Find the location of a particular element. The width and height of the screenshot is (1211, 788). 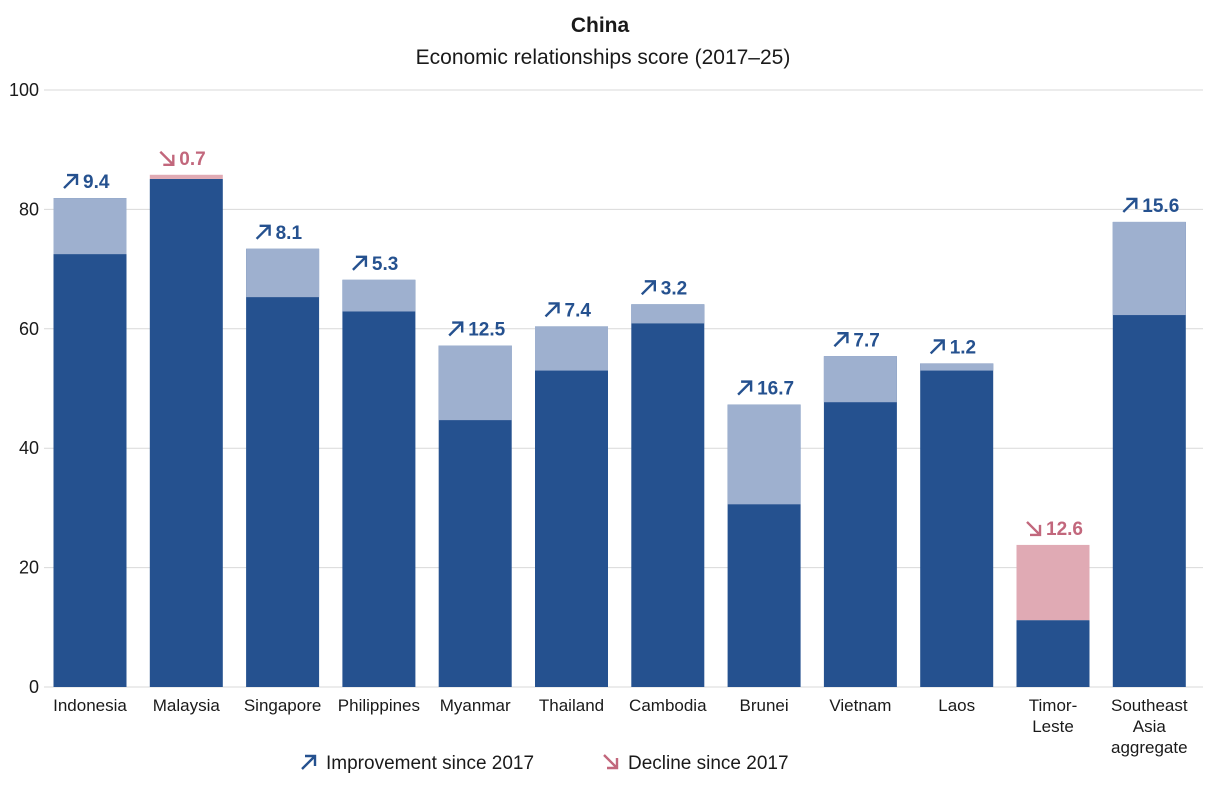

change-value: 1.2 is located at coordinates (963, 347).